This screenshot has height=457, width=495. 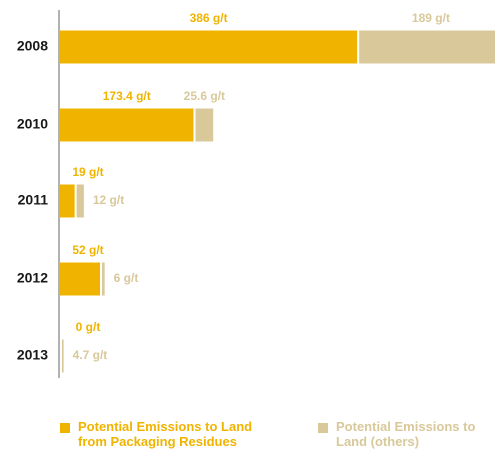 I want to click on y-tick-label: 2010, so click(x=32, y=124).